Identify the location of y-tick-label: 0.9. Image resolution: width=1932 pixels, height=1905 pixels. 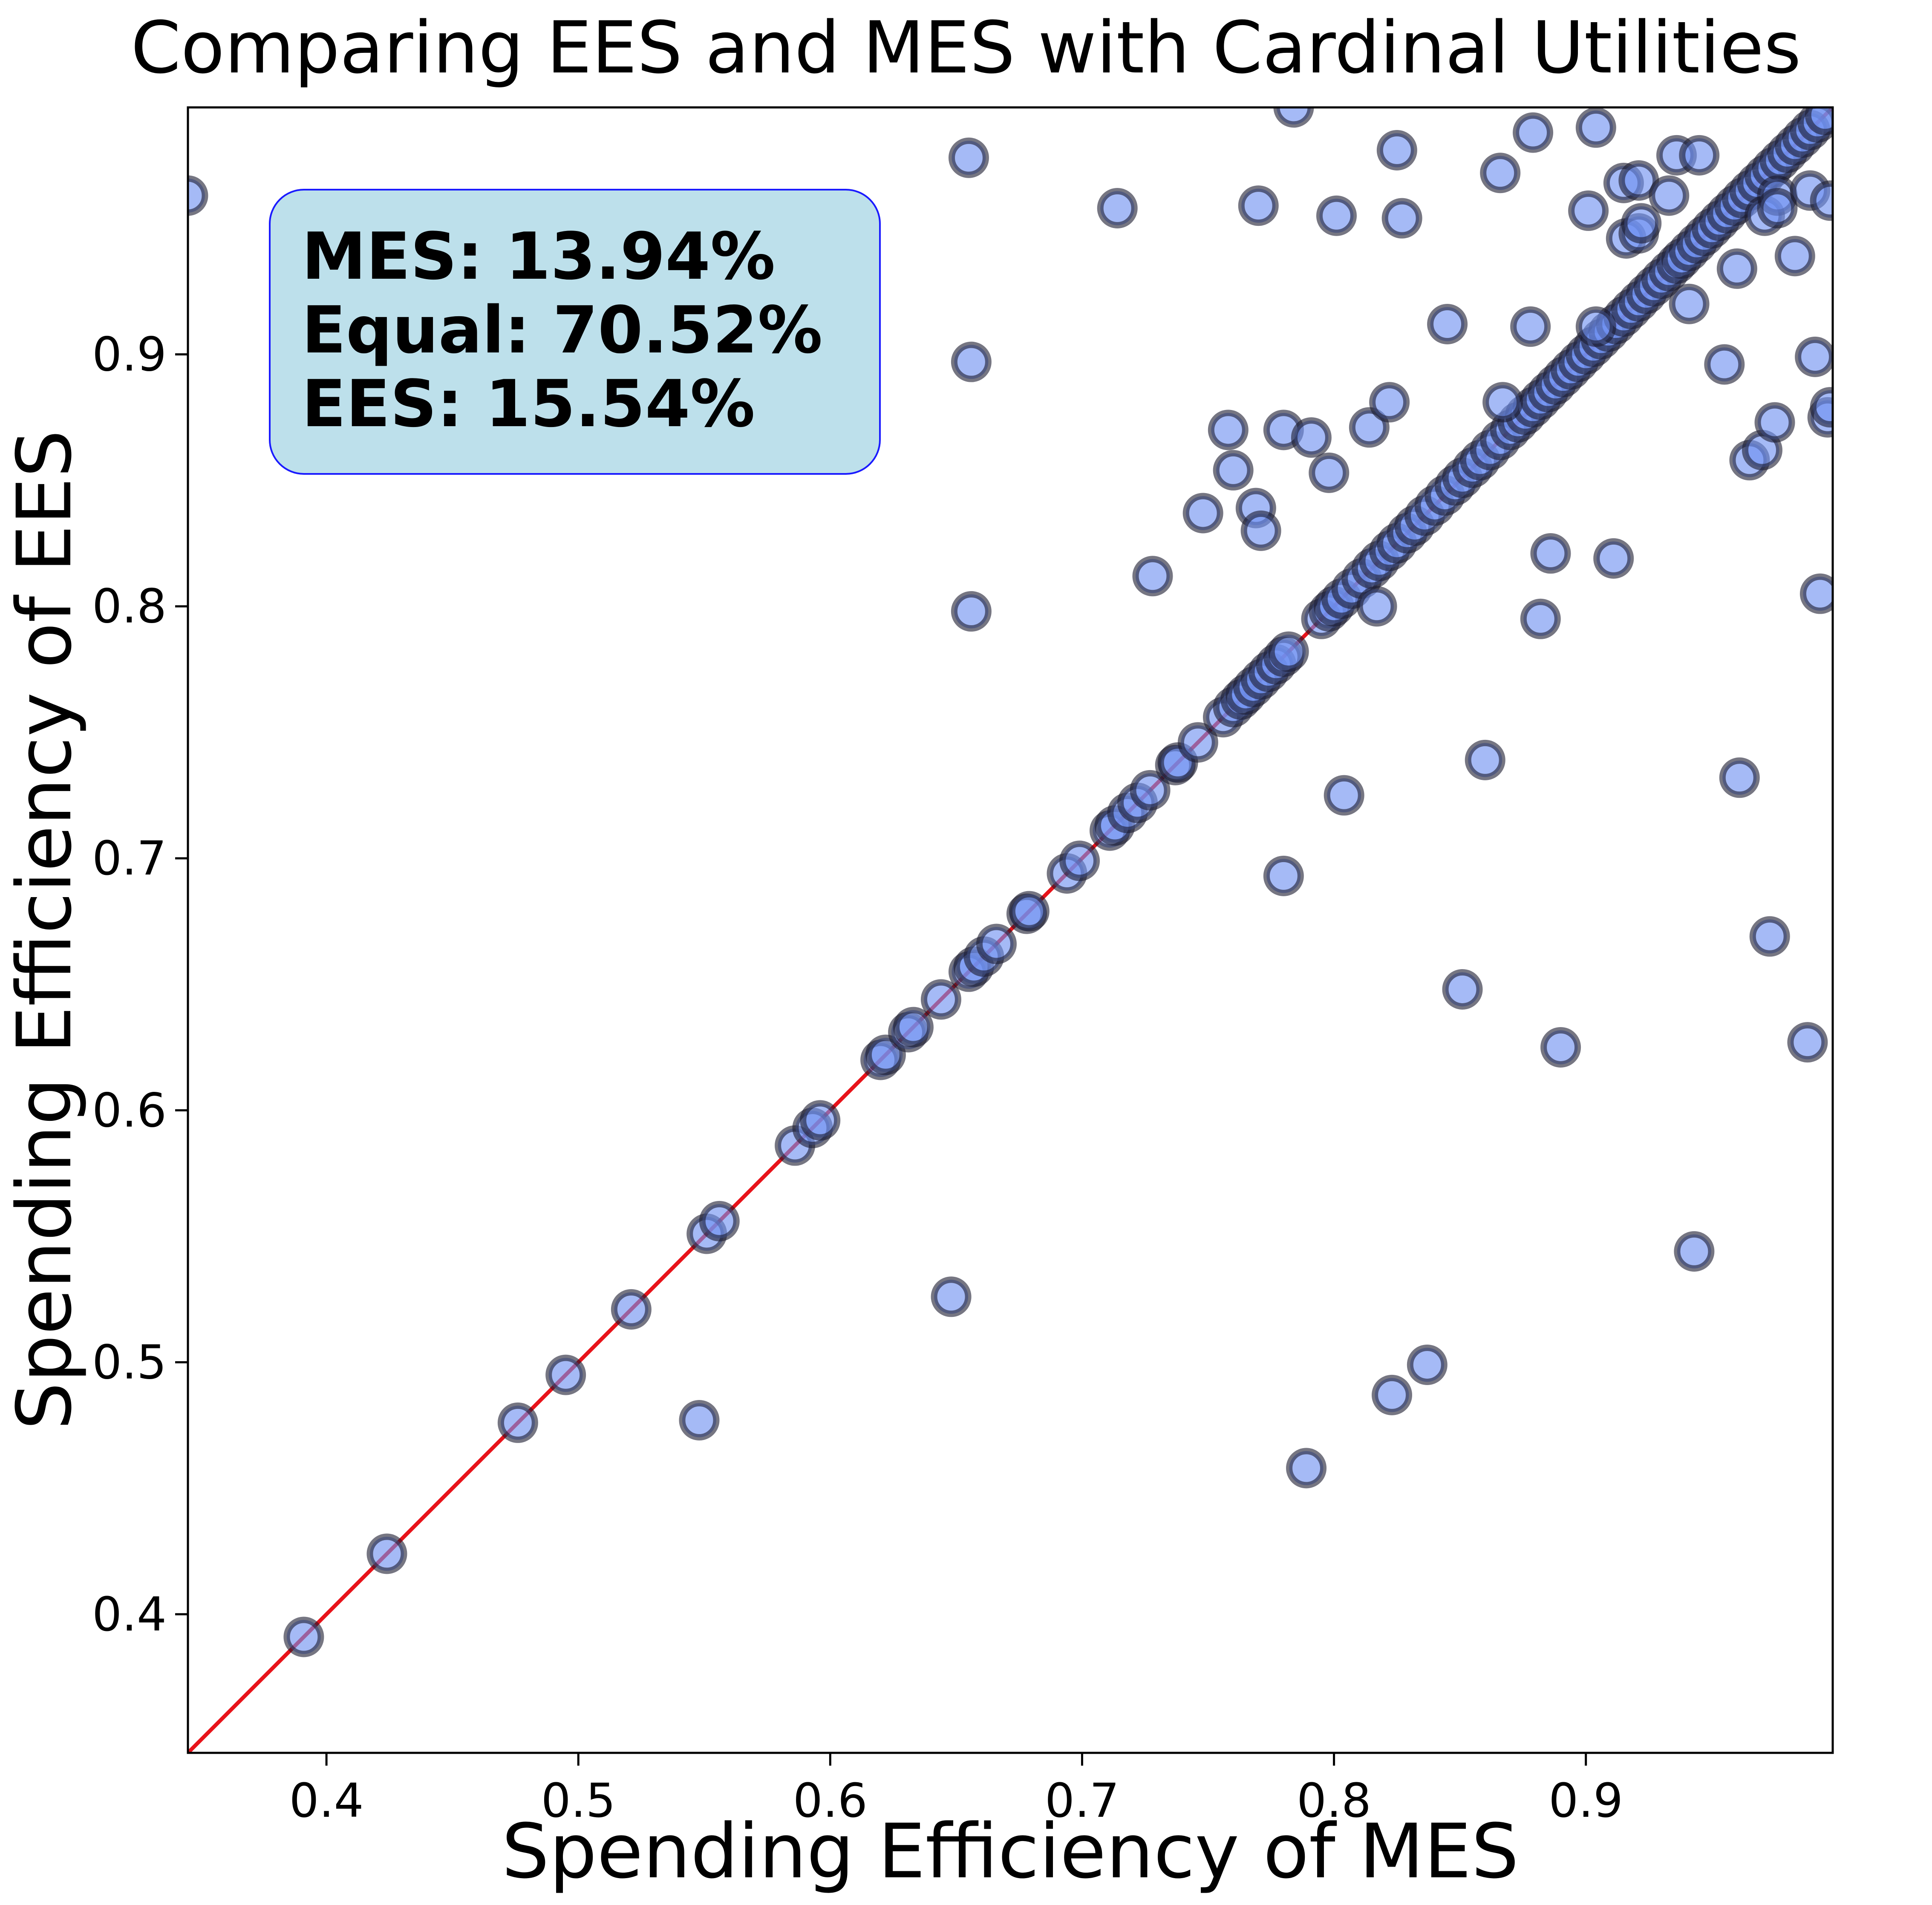
(129, 354).